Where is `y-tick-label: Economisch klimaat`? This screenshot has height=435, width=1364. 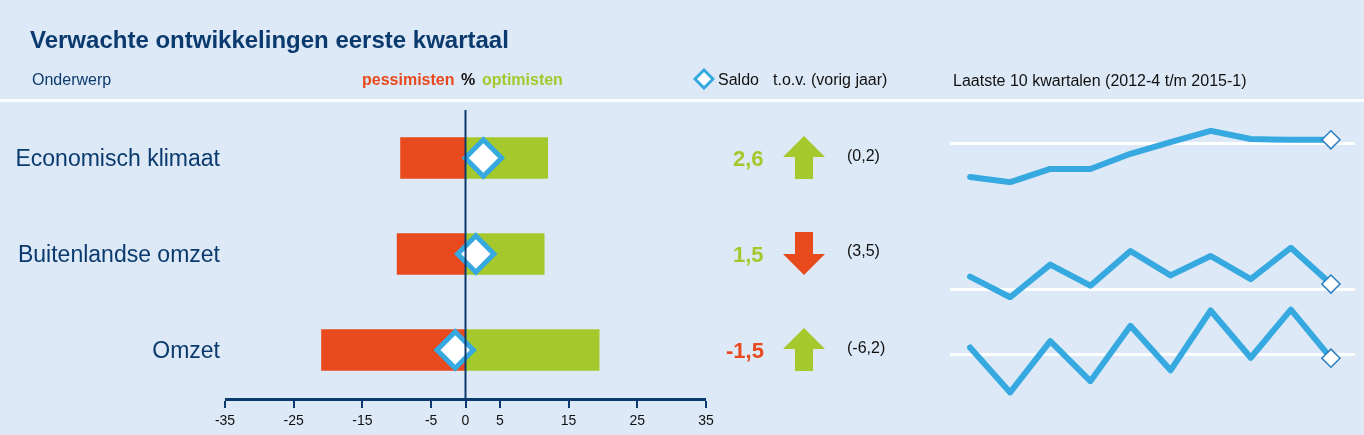
y-tick-label: Economisch klimaat is located at coordinates (118, 158).